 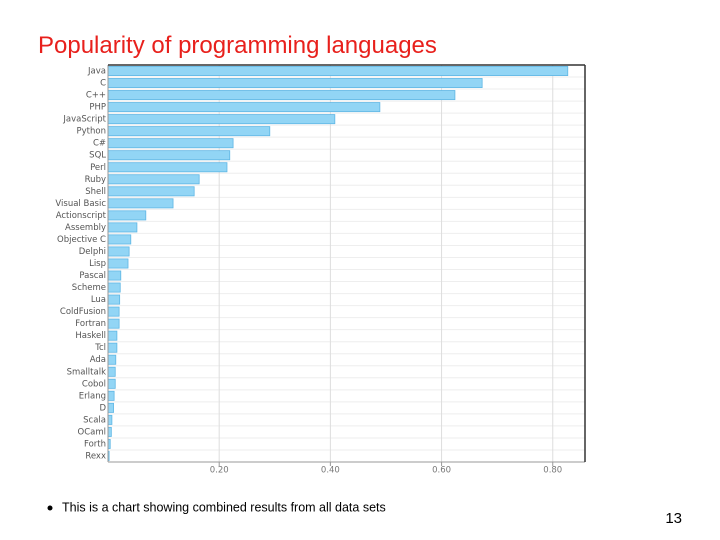 What do you see at coordinates (103, 84) in the screenshot?
I see `y-tick-label: C` at bounding box center [103, 84].